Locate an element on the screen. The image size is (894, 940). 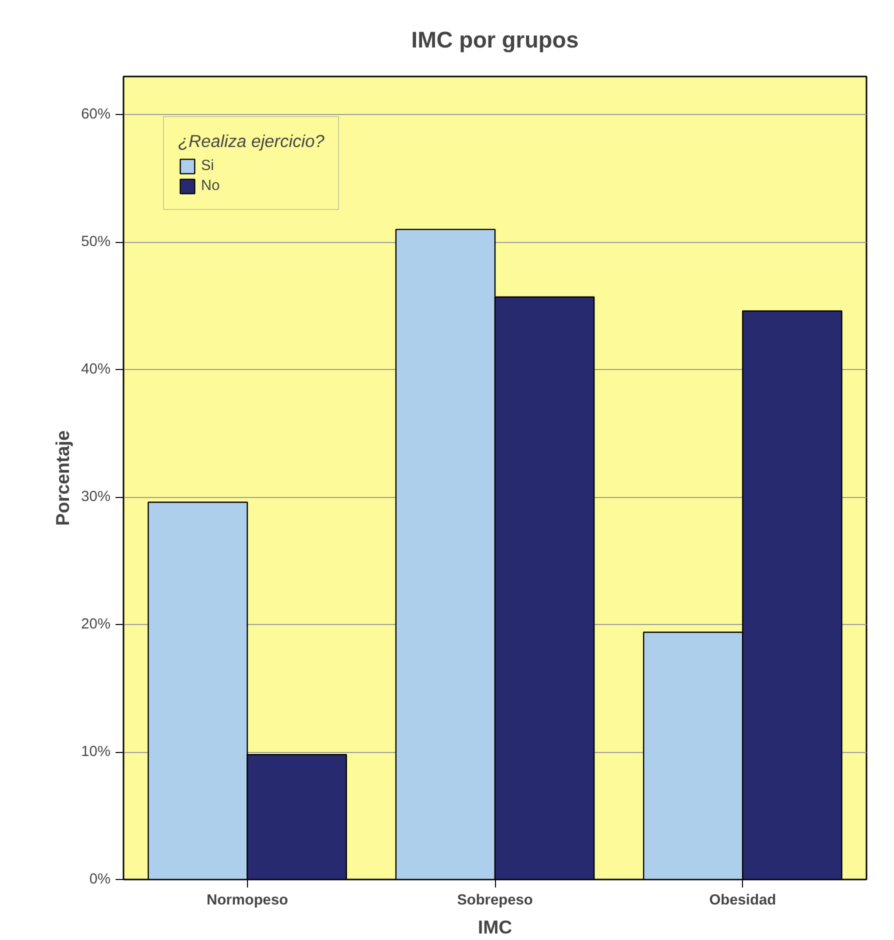
legend-title: ¿Realiza ejercicio? is located at coordinates (251, 141).